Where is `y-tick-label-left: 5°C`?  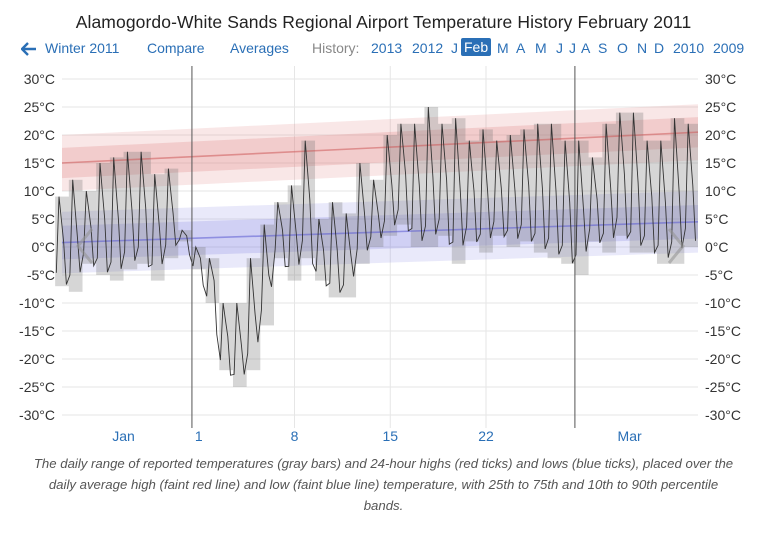 y-tick-label-left: 5°C is located at coordinates (44, 219).